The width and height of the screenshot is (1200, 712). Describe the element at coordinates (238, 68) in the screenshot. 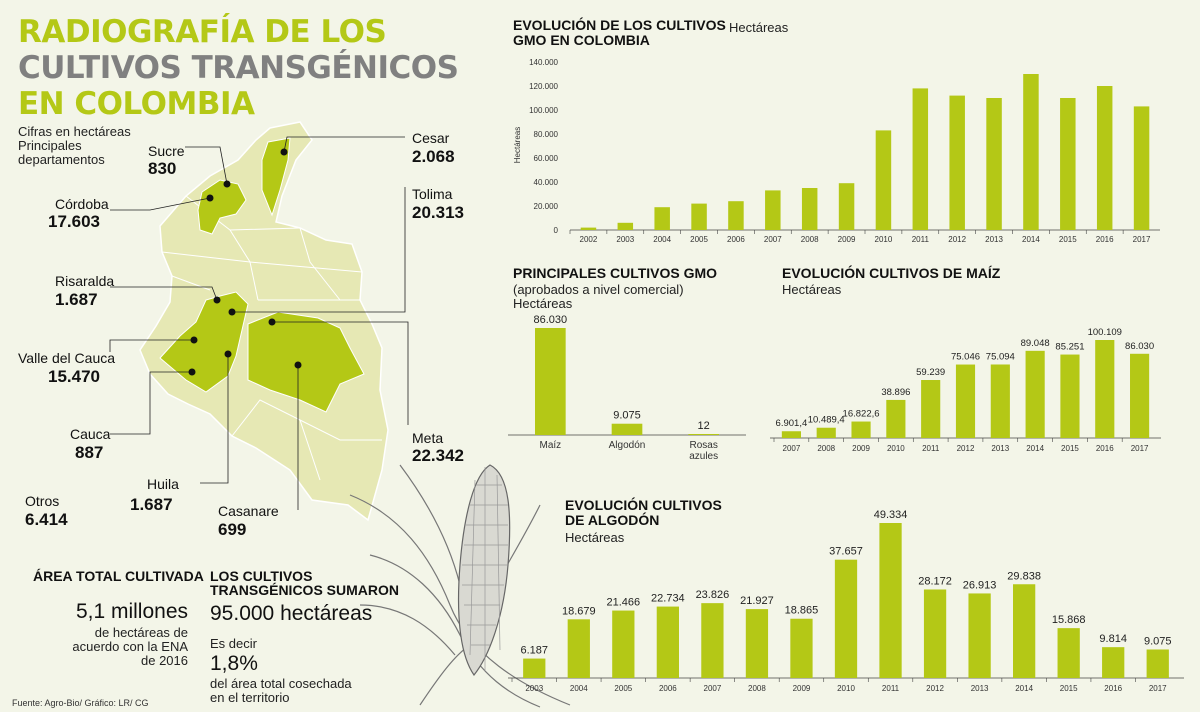

I see `title-line2: CULTIVOS TRANSGÉNICOS` at that location.